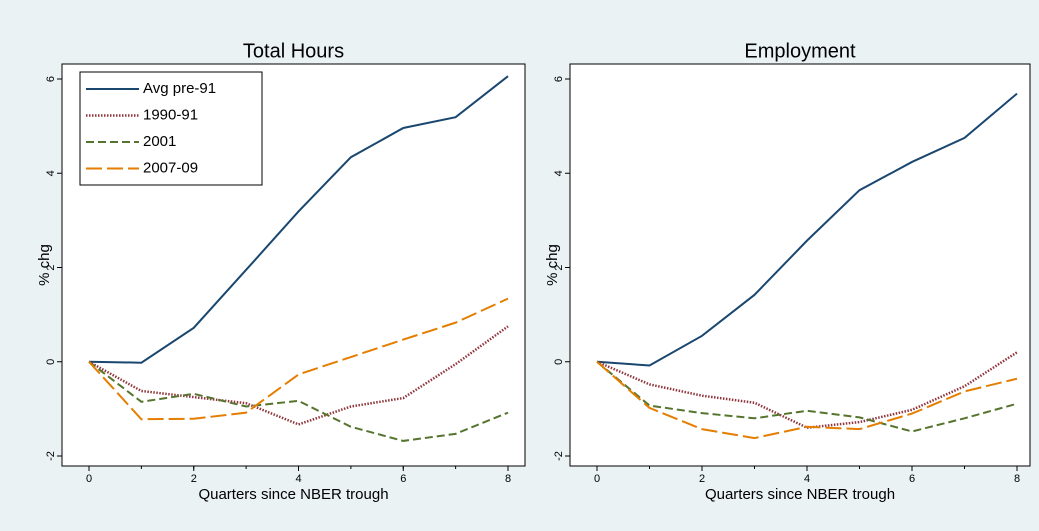  What do you see at coordinates (179, 88) in the screenshot?
I see `legend-label: Avg pre-91` at bounding box center [179, 88].